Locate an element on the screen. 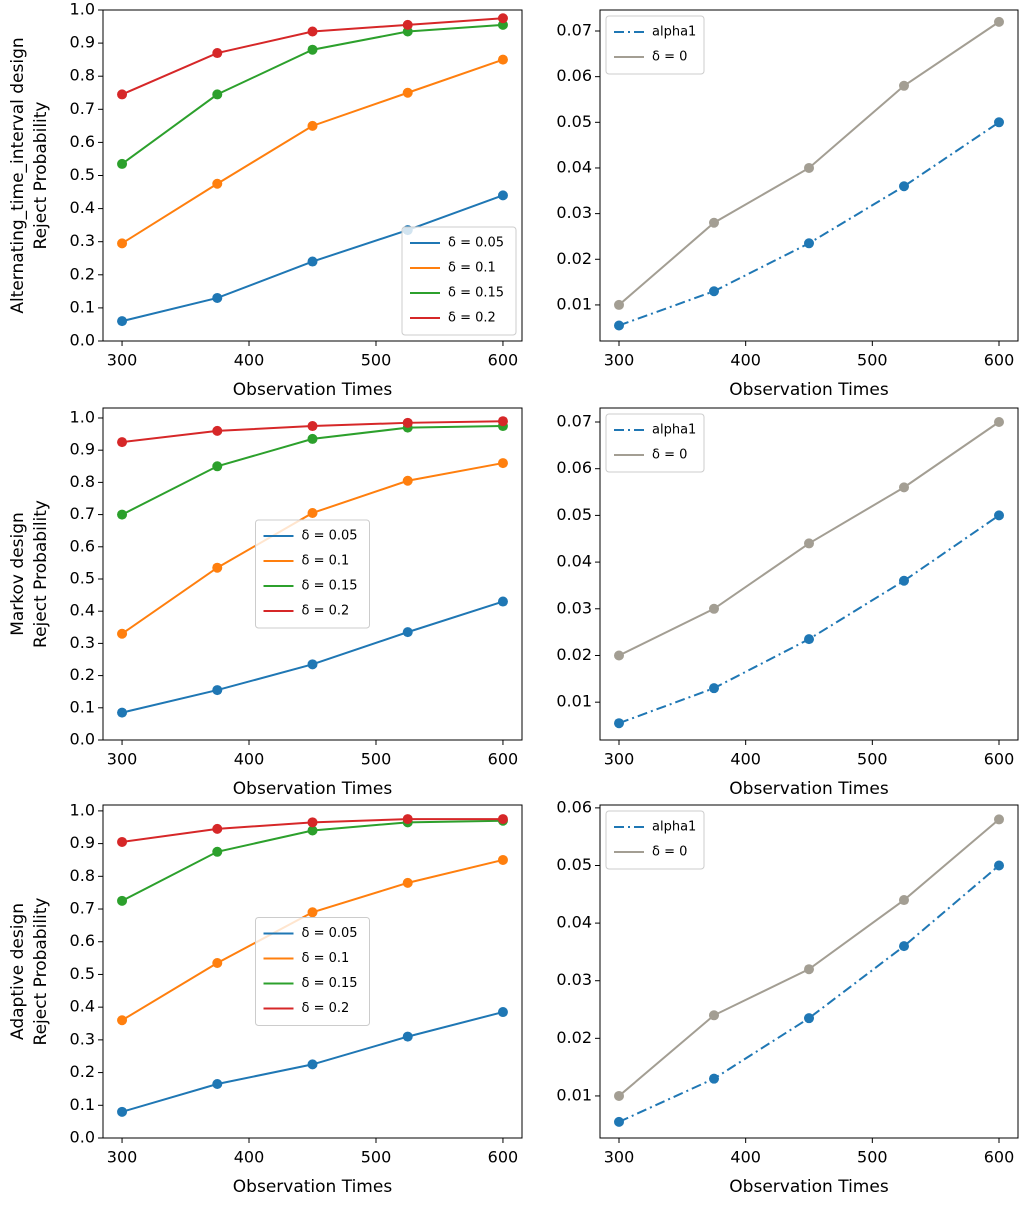  y-tick-label: 0.01 is located at coordinates (574, 303).